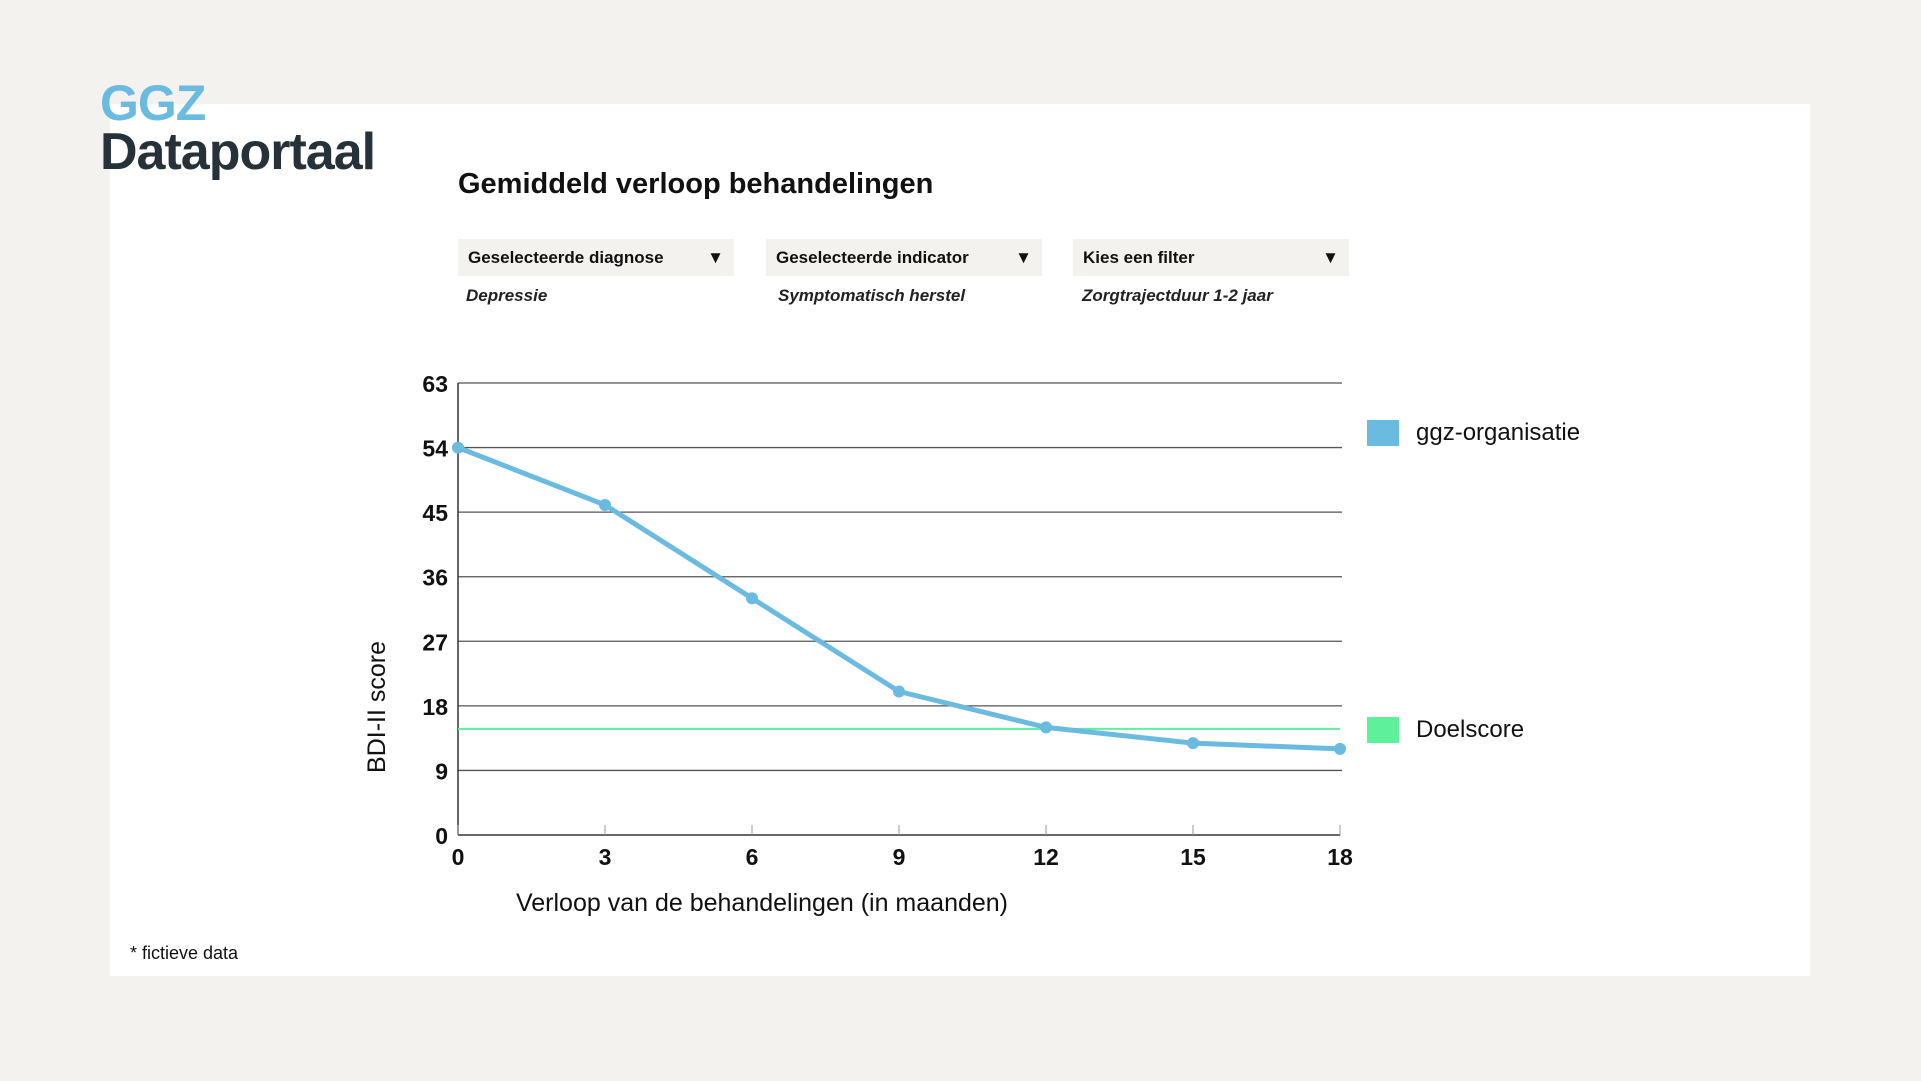  I want to click on y-tick-label: 45, so click(435, 513).